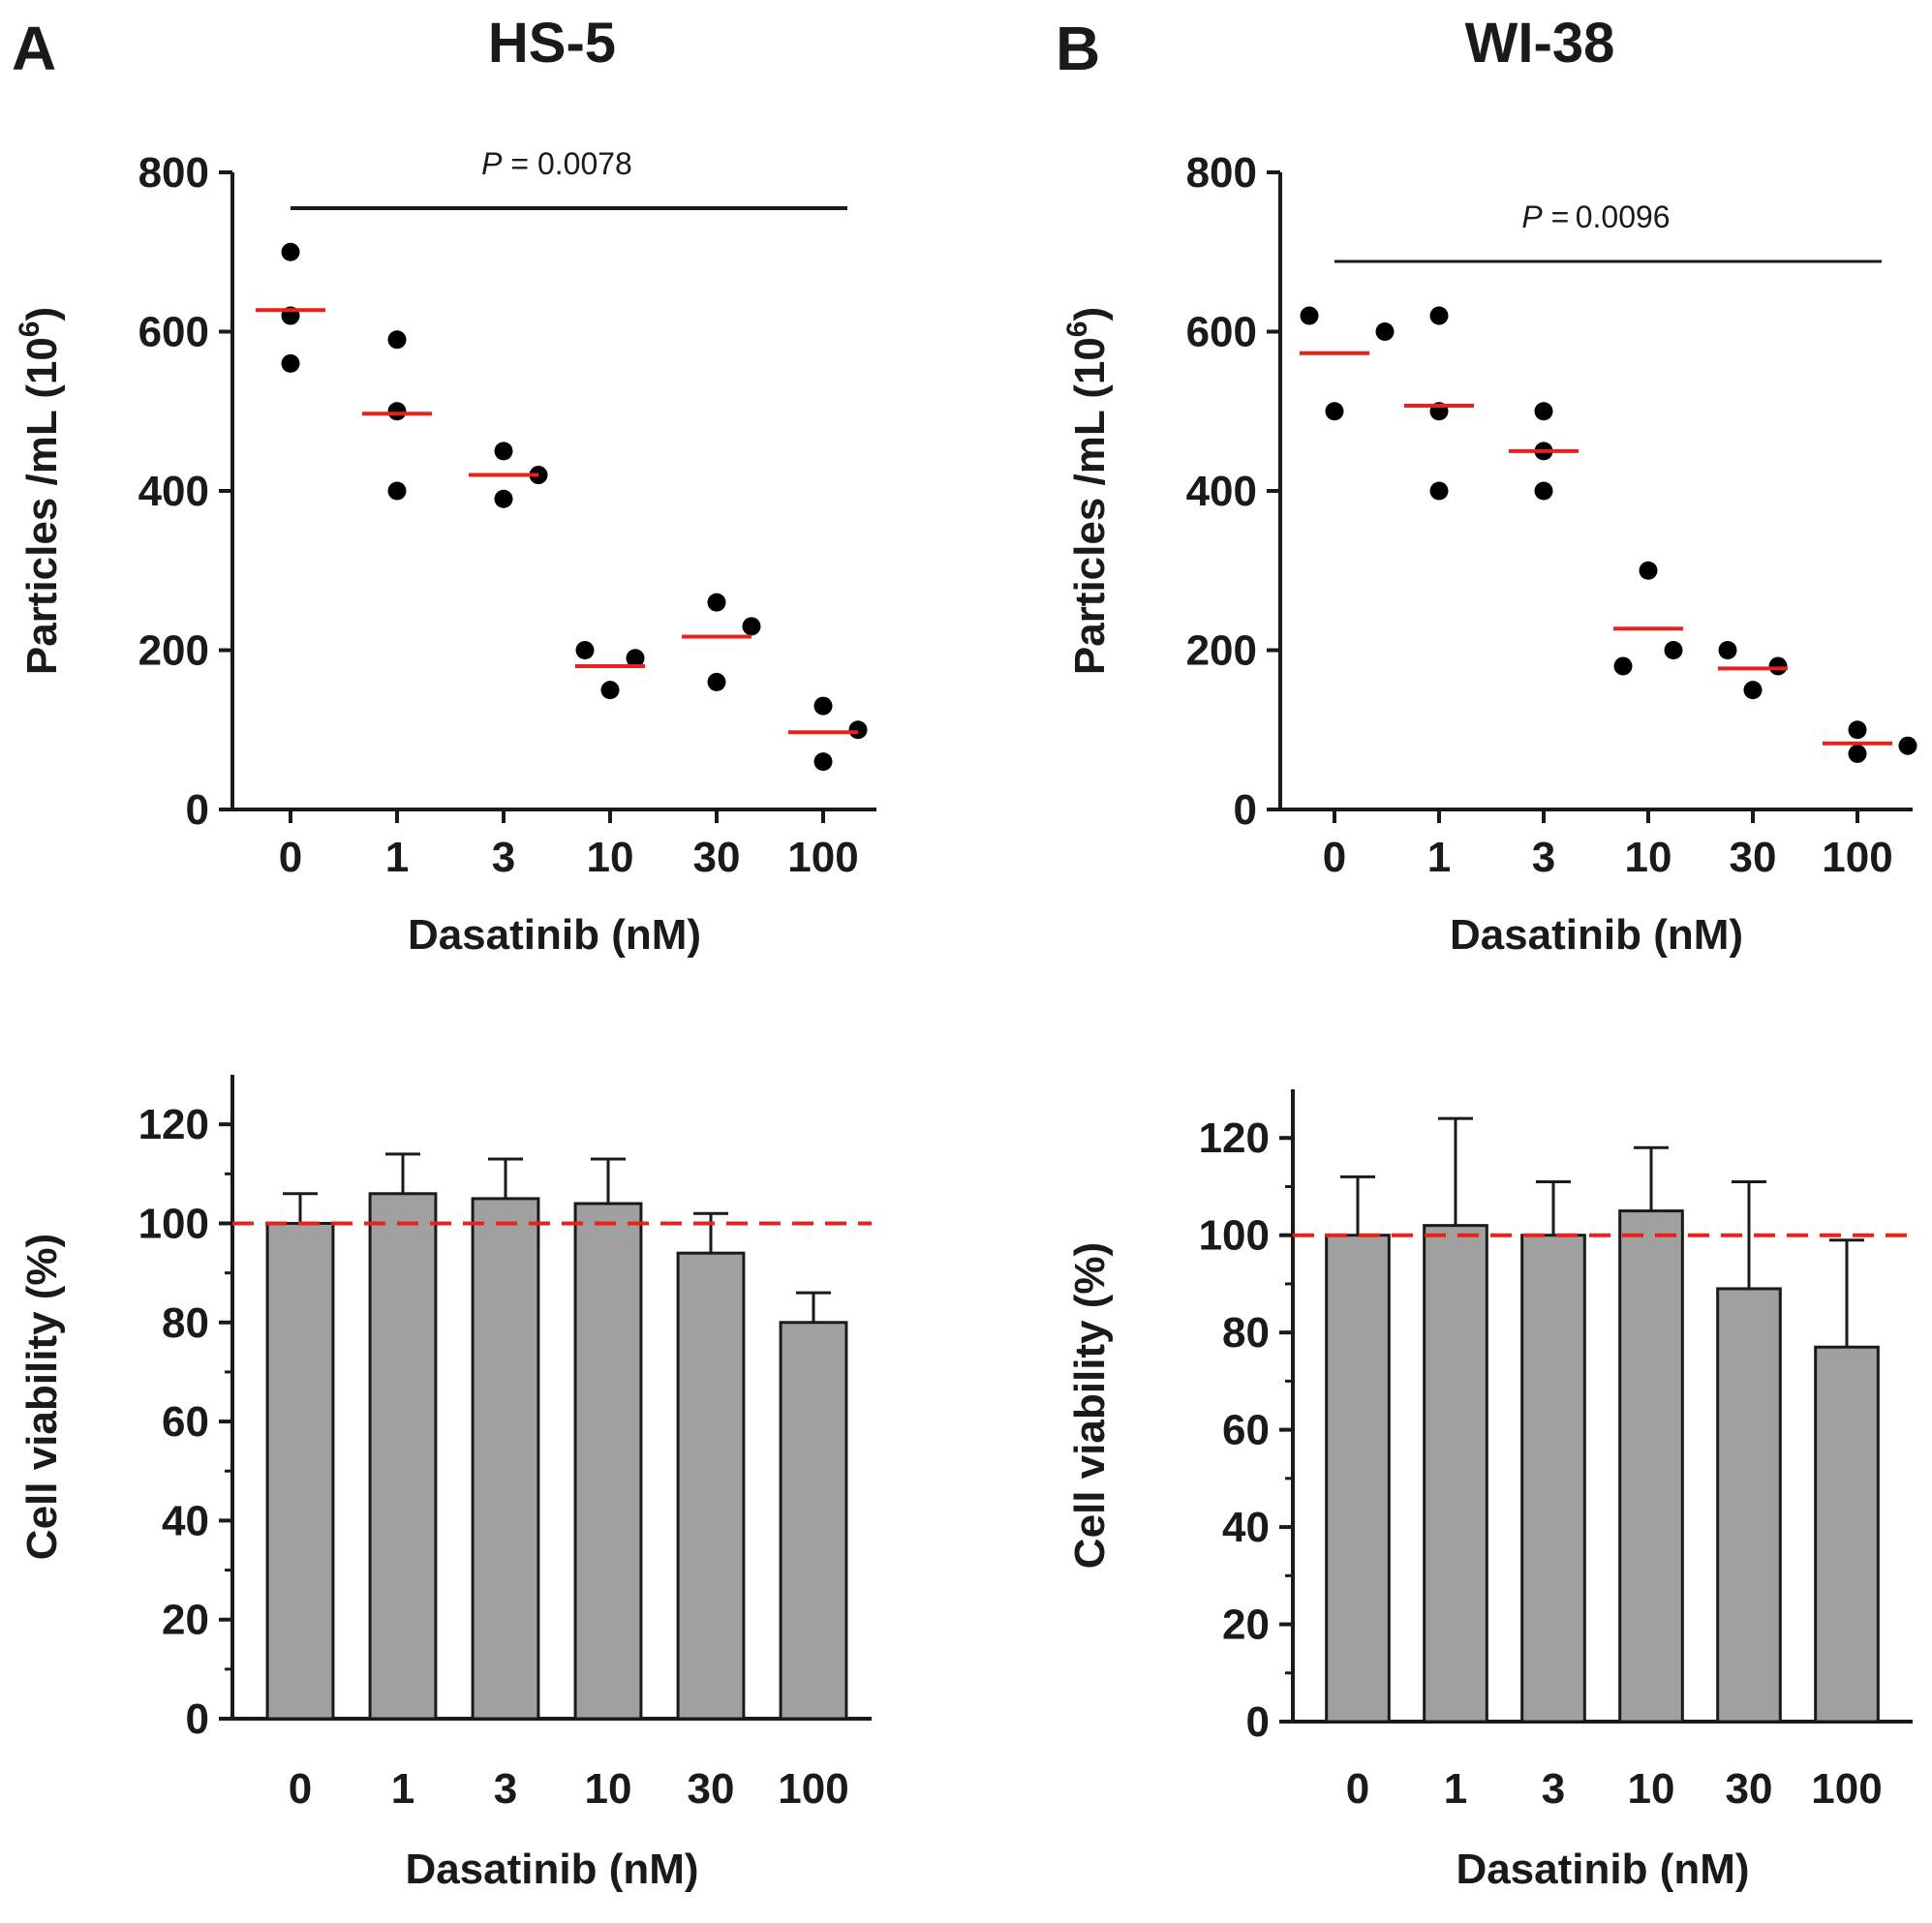 Image resolution: width=1932 pixels, height=1923 pixels. Describe the element at coordinates (42, 506) in the screenshot. I see `y-axis-label-main: Particles /mL (10` at that location.